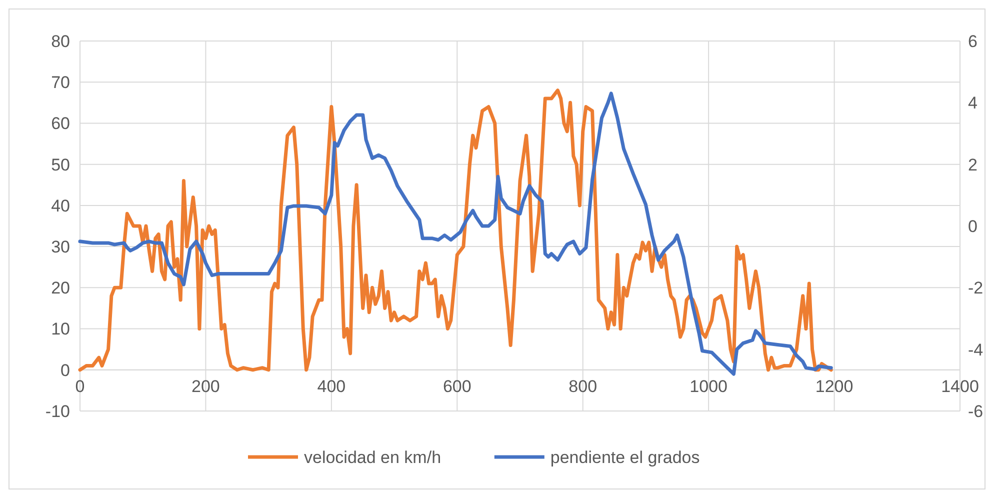  Describe the element at coordinates (709, 386) in the screenshot. I see `x-tick-label: 1000` at that location.